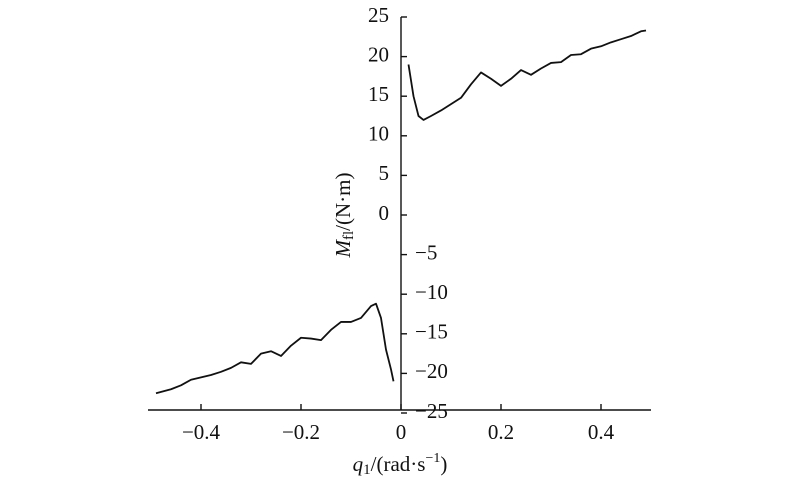 This screenshot has width=800, height=493. I want to click on x-label-unit: /(rad·s, so click(398, 464).